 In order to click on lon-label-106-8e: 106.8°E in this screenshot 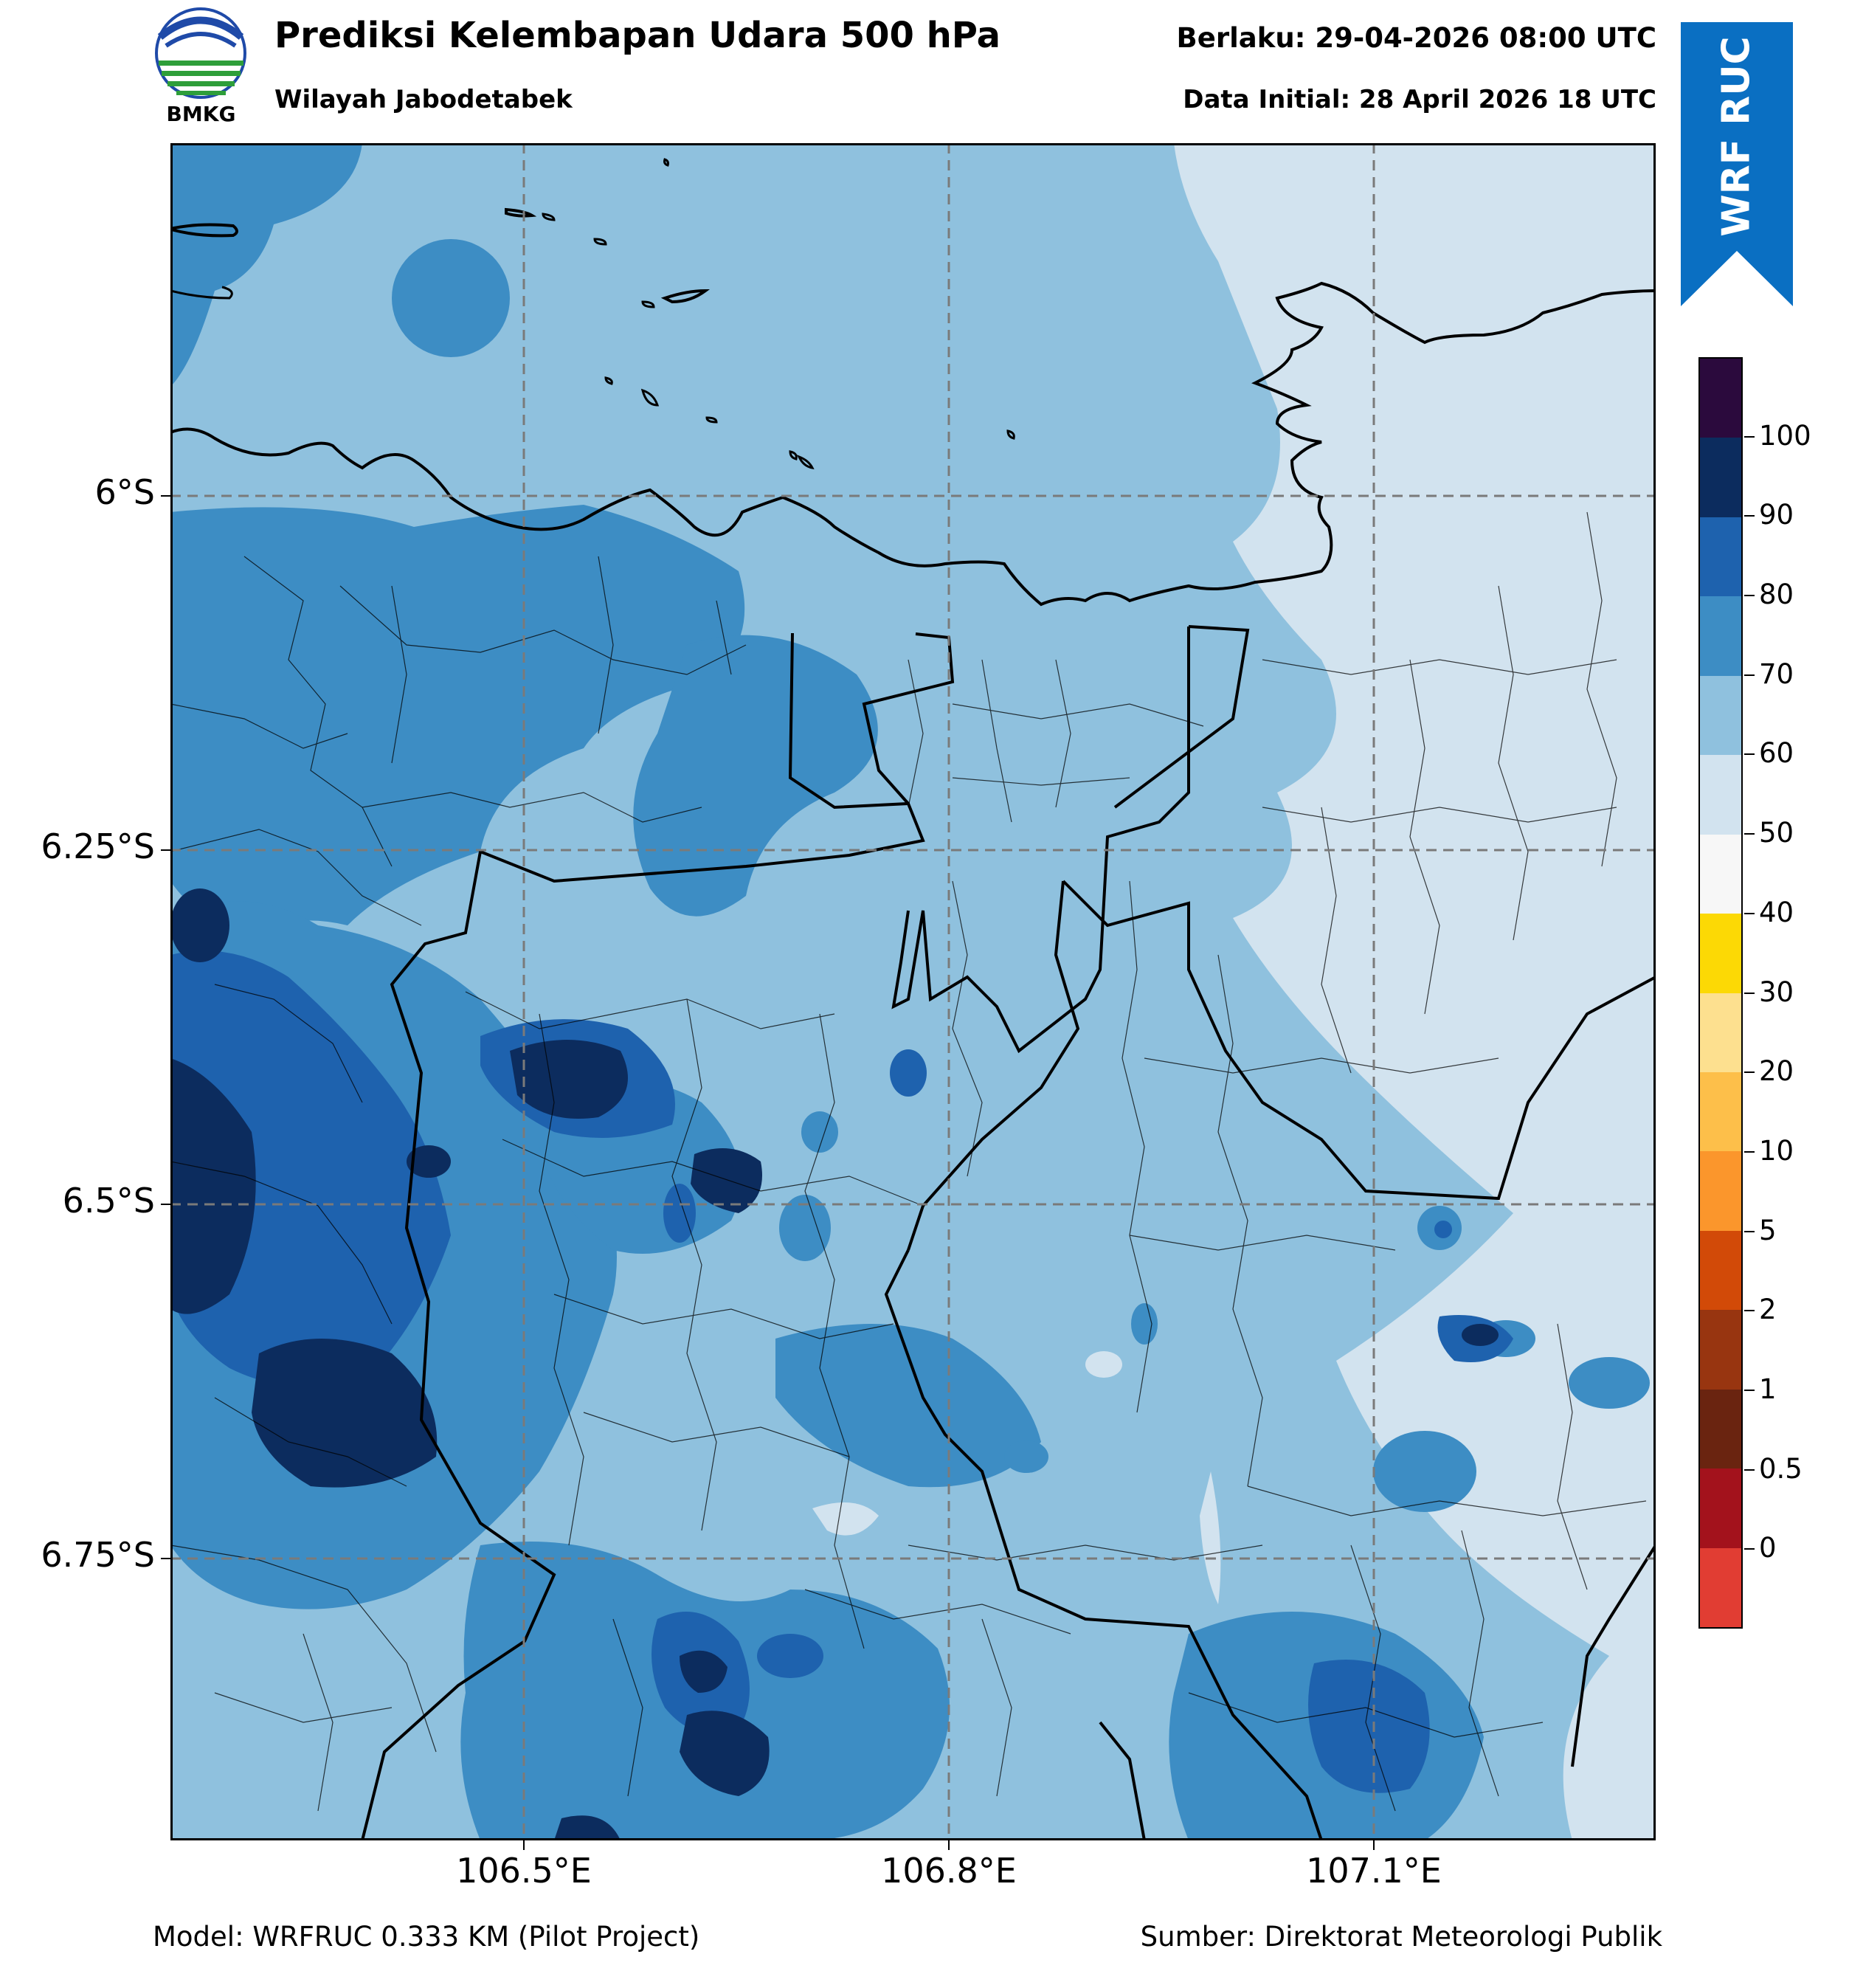, I will do `click(949, 1871)`.